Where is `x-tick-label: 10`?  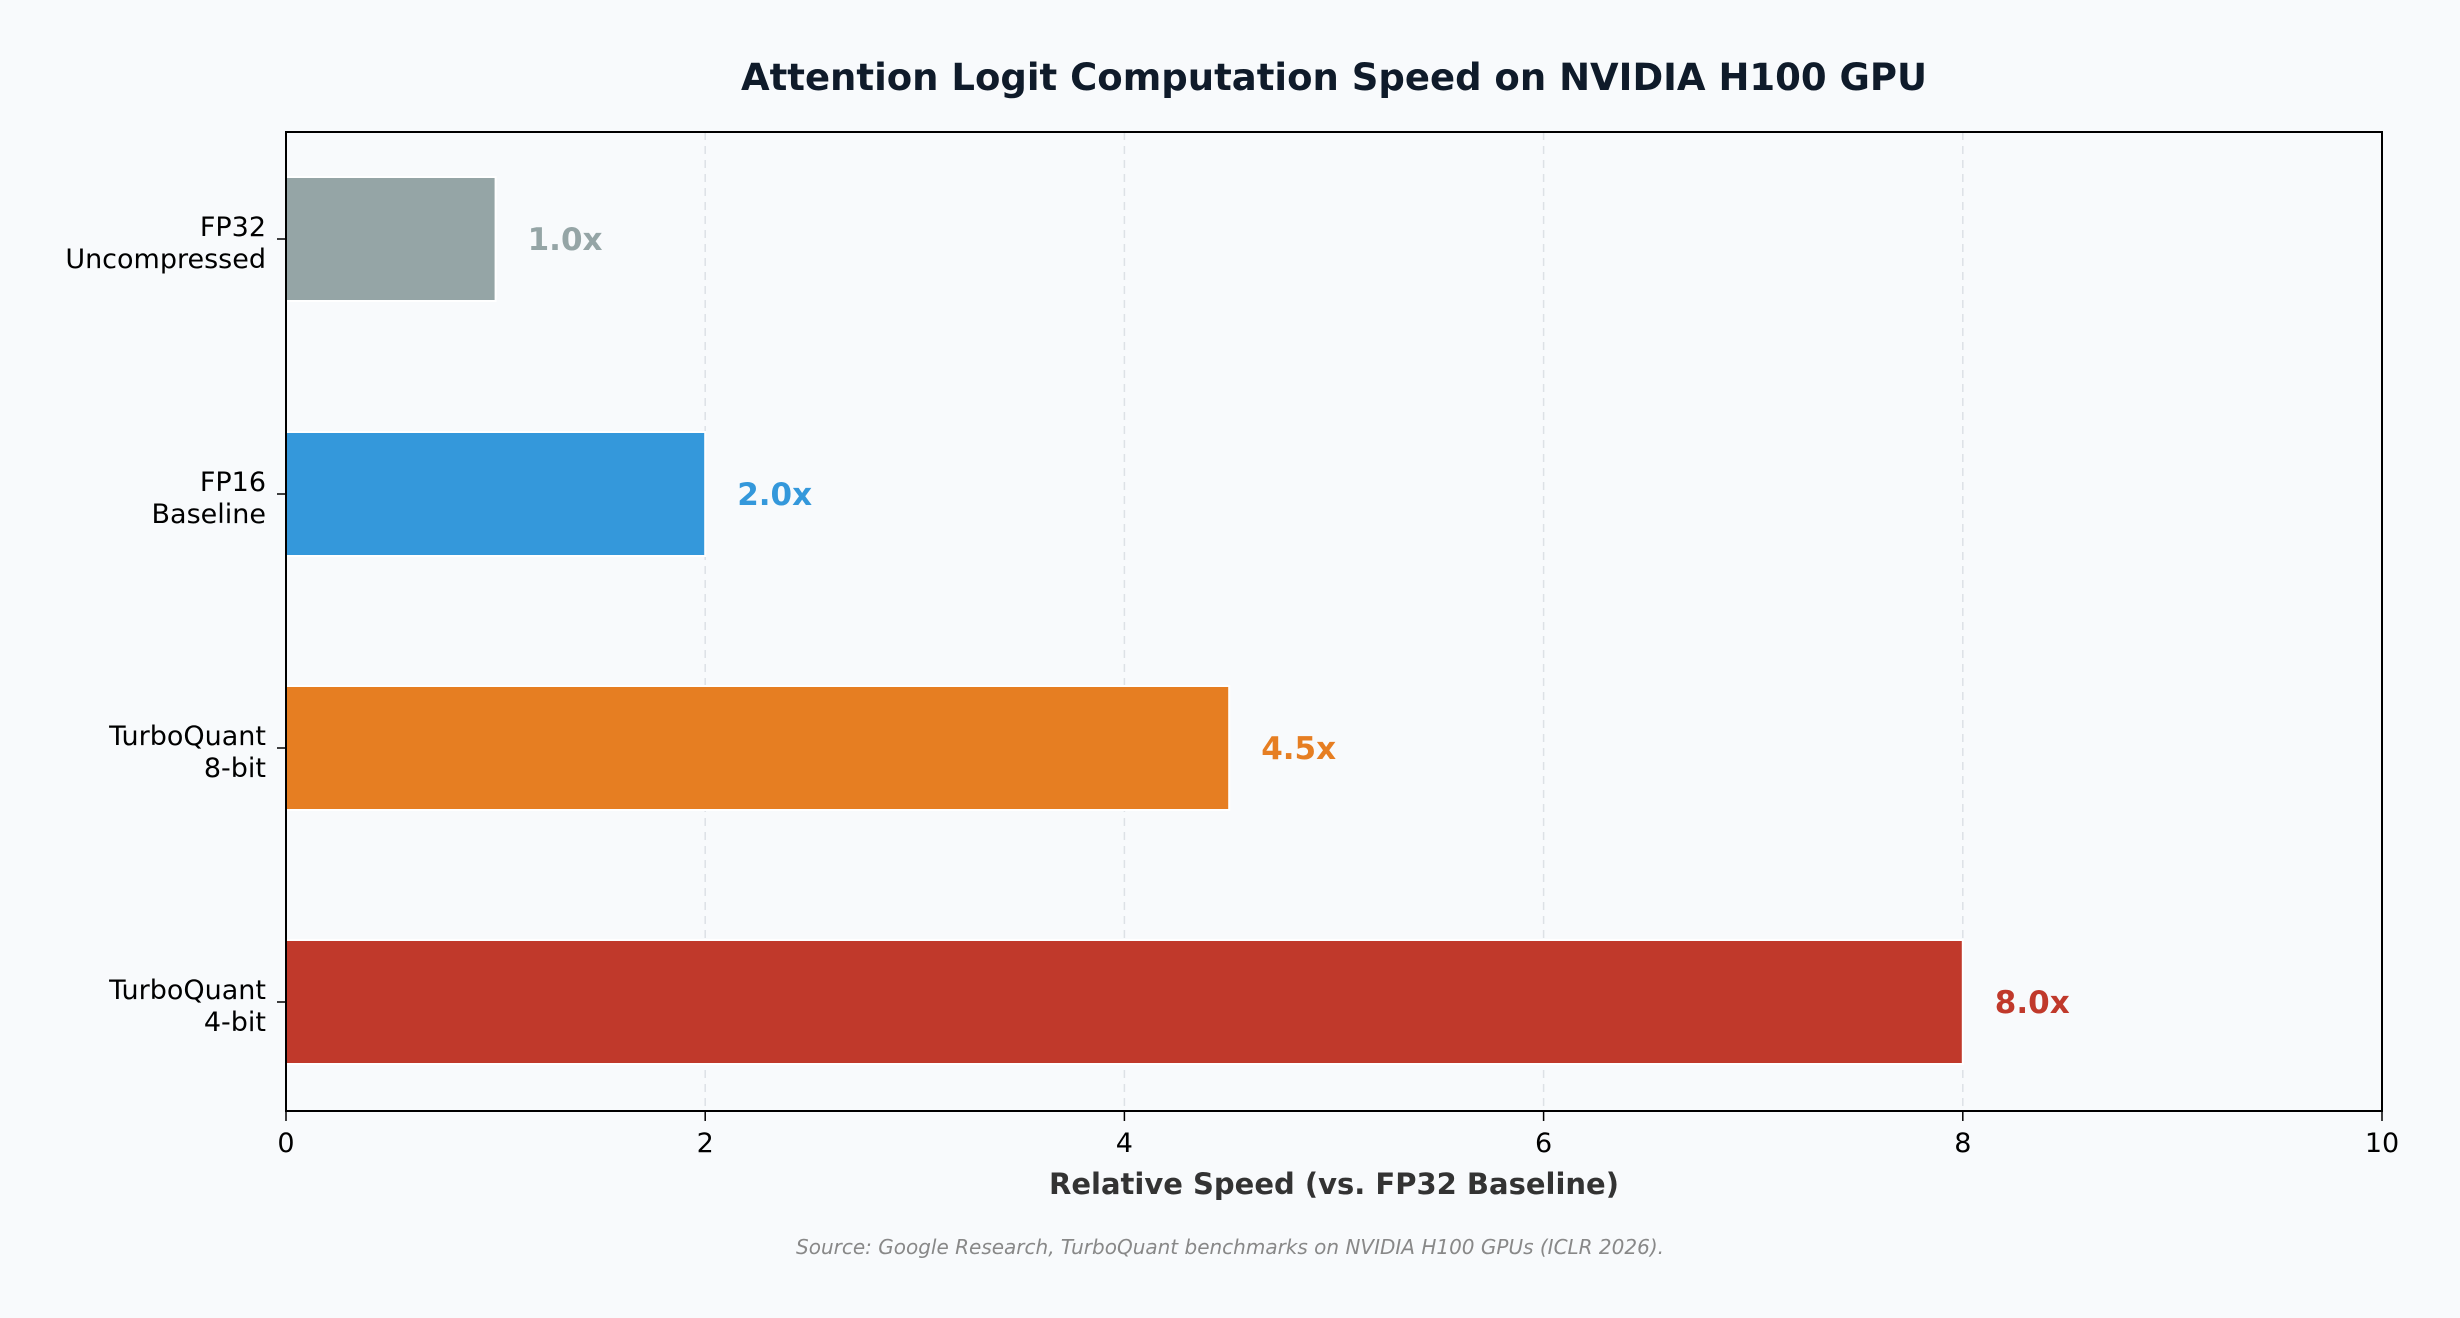
x-tick-label: 10 is located at coordinates (2382, 1143).